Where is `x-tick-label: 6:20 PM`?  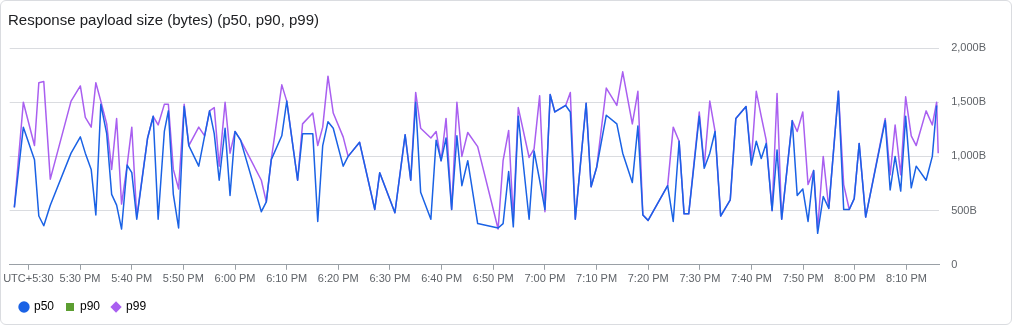
x-tick-label: 6:20 PM is located at coordinates (338, 278).